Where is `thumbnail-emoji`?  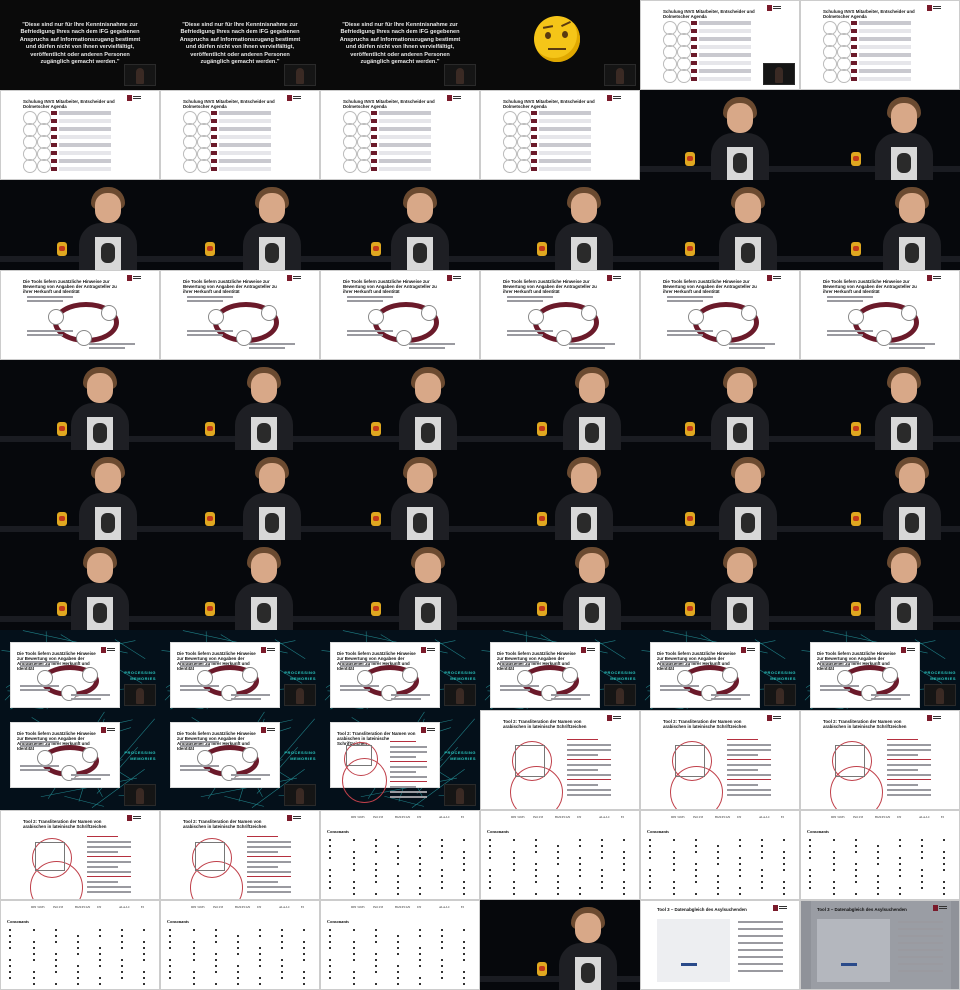 thumbnail-emoji is located at coordinates (560, 45).